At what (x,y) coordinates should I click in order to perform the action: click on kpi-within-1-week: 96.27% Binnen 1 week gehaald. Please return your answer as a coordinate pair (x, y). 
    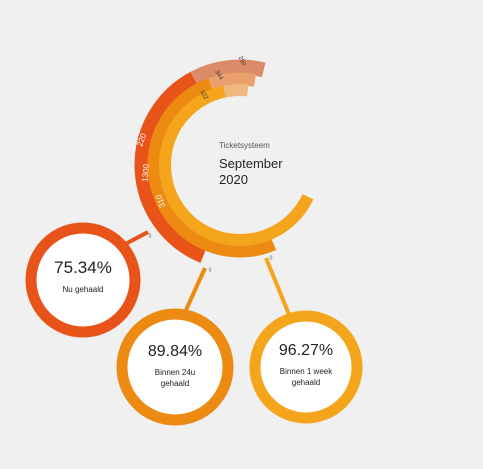
    Looking at the image, I should click on (306, 367).